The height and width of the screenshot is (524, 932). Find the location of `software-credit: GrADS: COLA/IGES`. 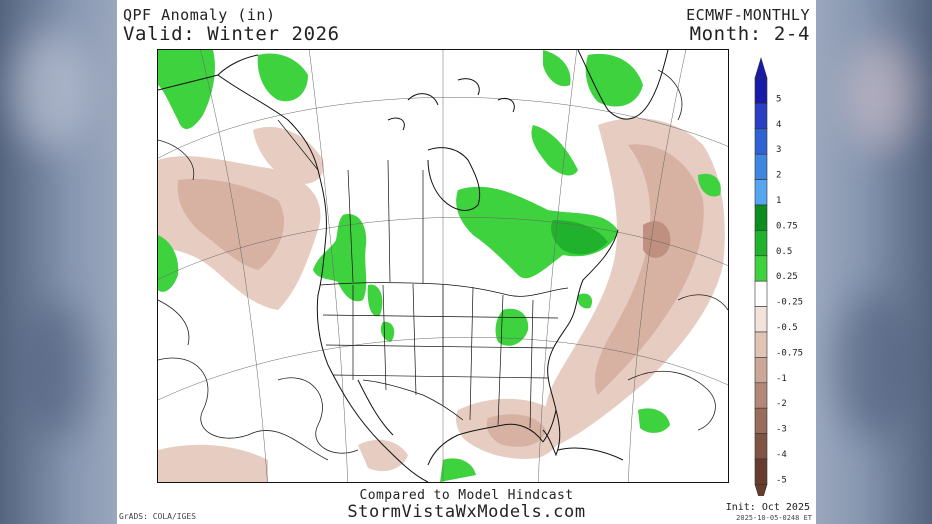

software-credit: GrADS: COLA/IGES is located at coordinates (158, 516).